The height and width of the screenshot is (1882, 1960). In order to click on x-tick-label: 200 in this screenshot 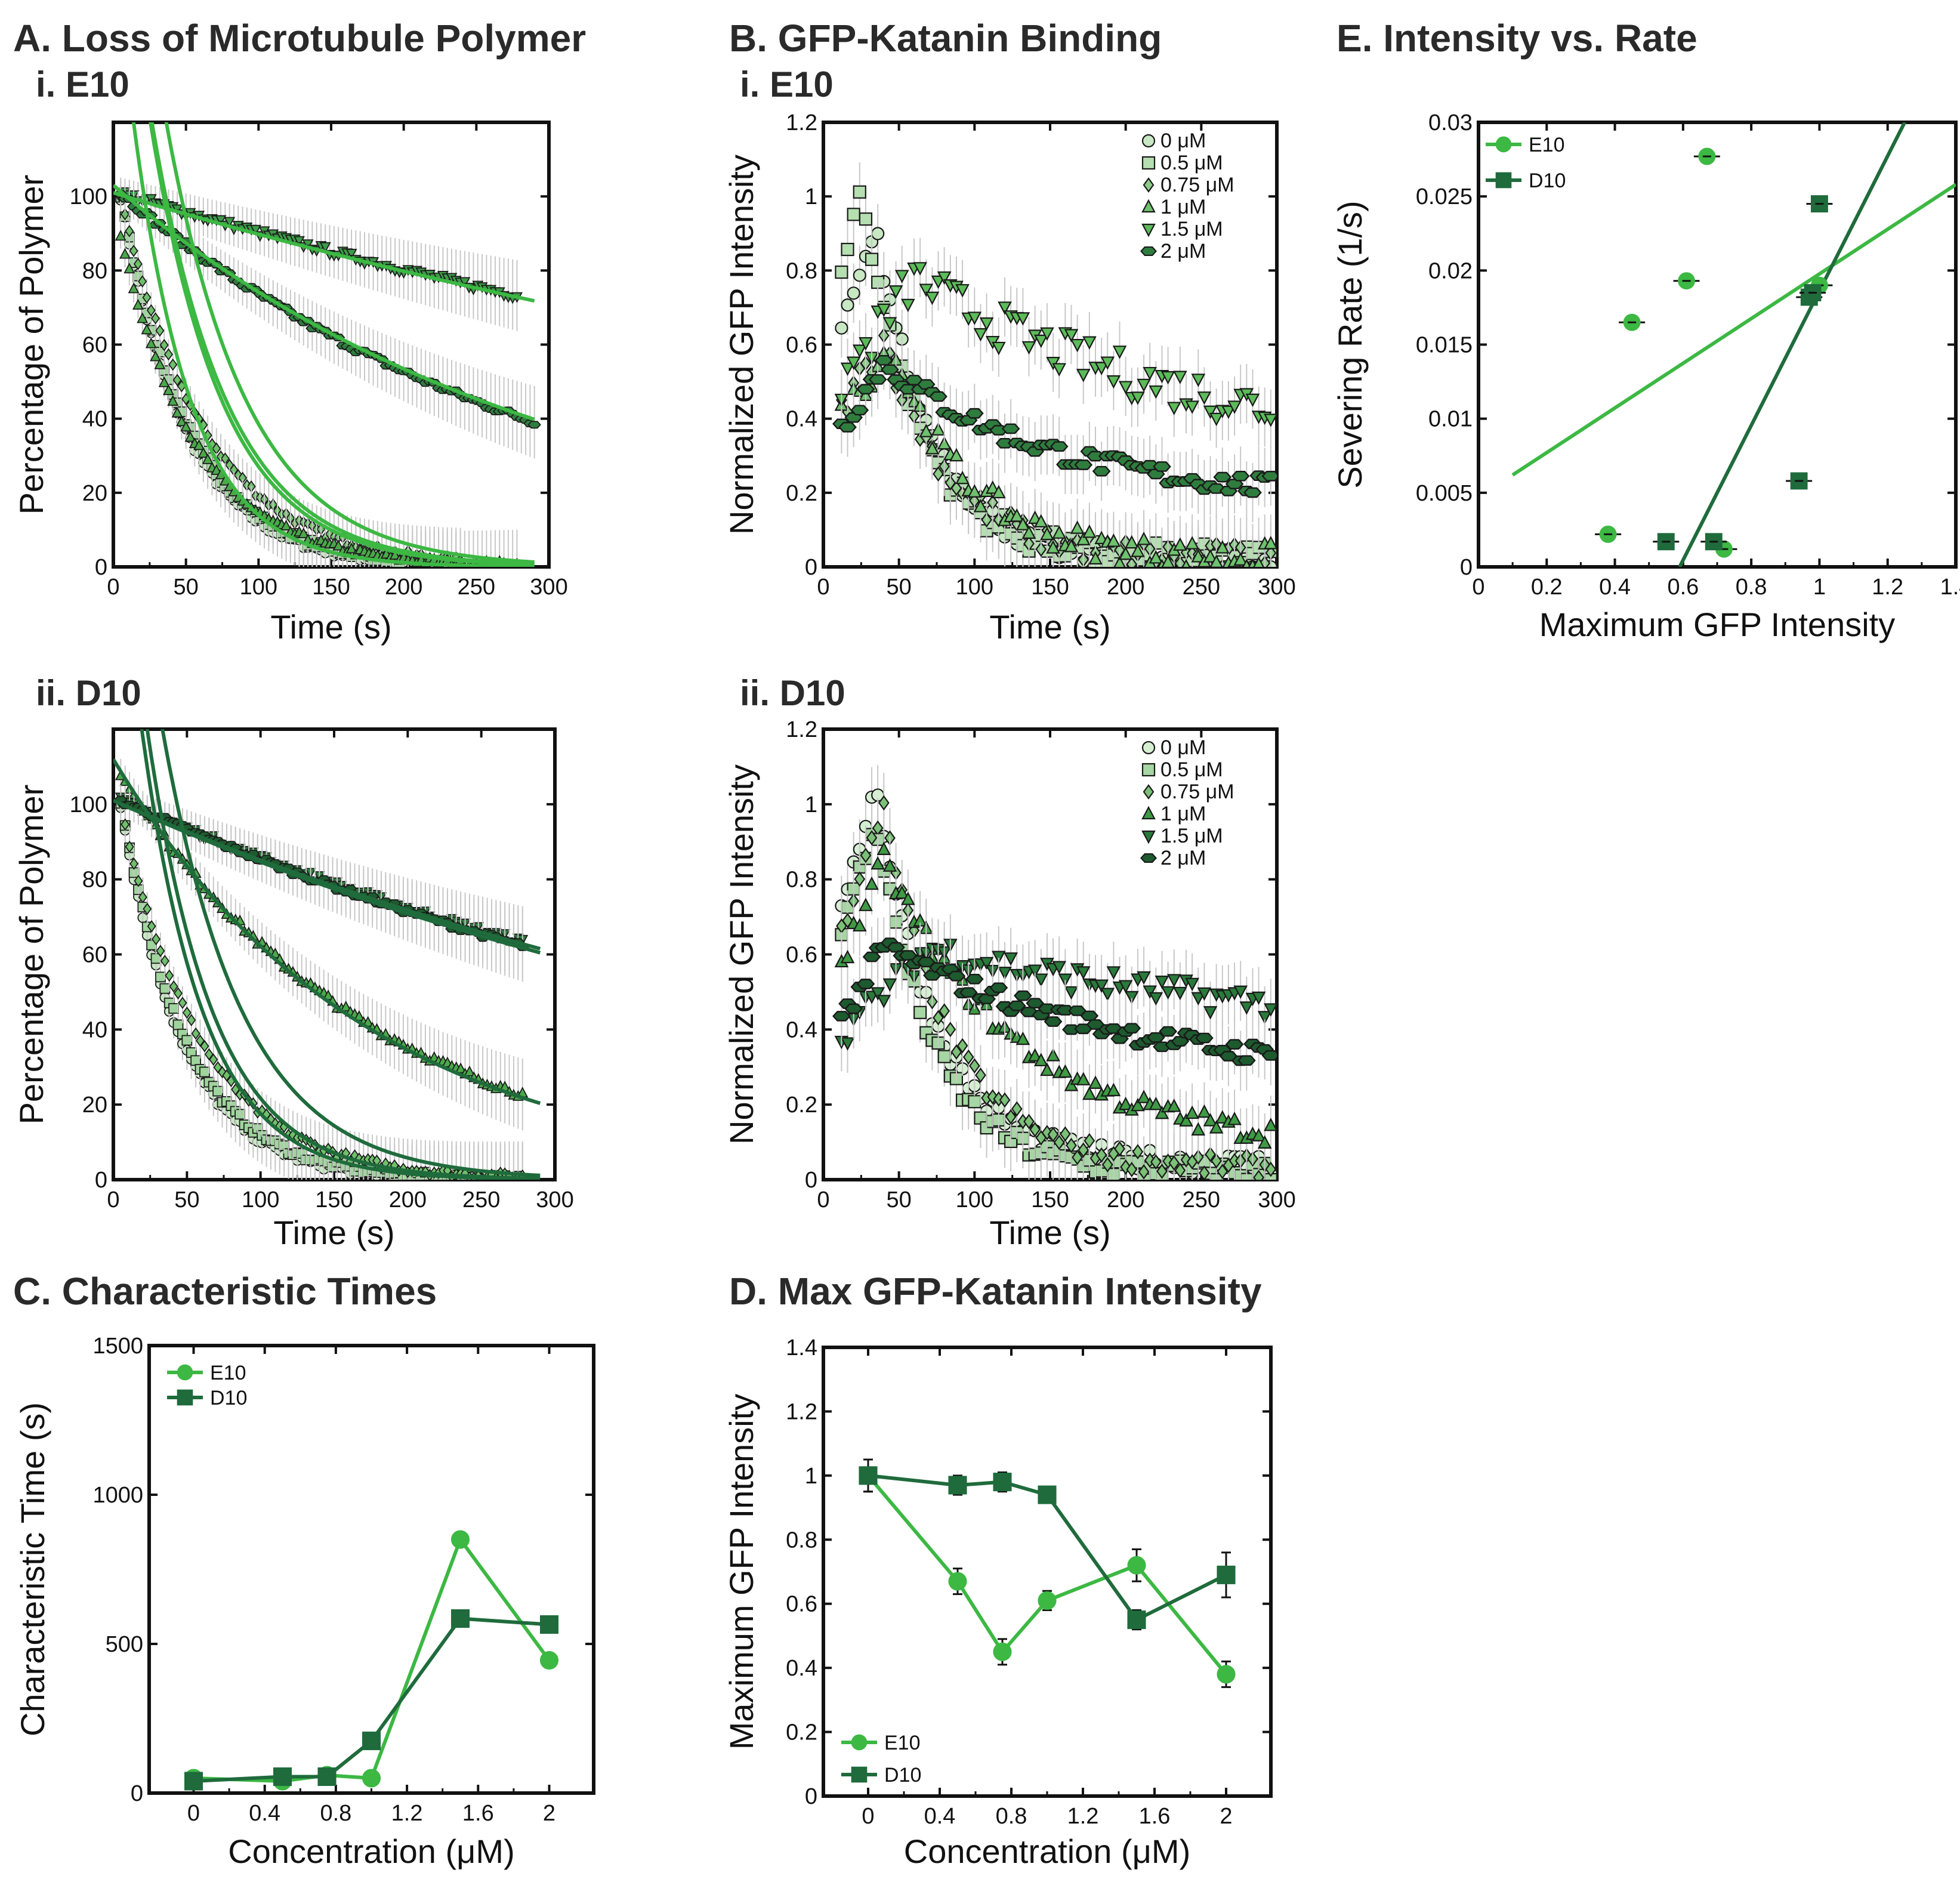, I will do `click(1125, 1199)`.